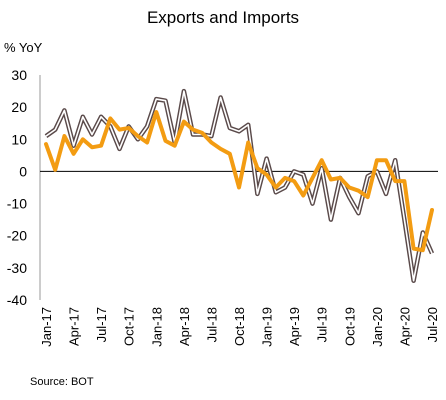 Image resolution: width=446 pixels, height=400 pixels. Describe the element at coordinates (19, 107) in the screenshot. I see `y-tick-label: 20` at that location.